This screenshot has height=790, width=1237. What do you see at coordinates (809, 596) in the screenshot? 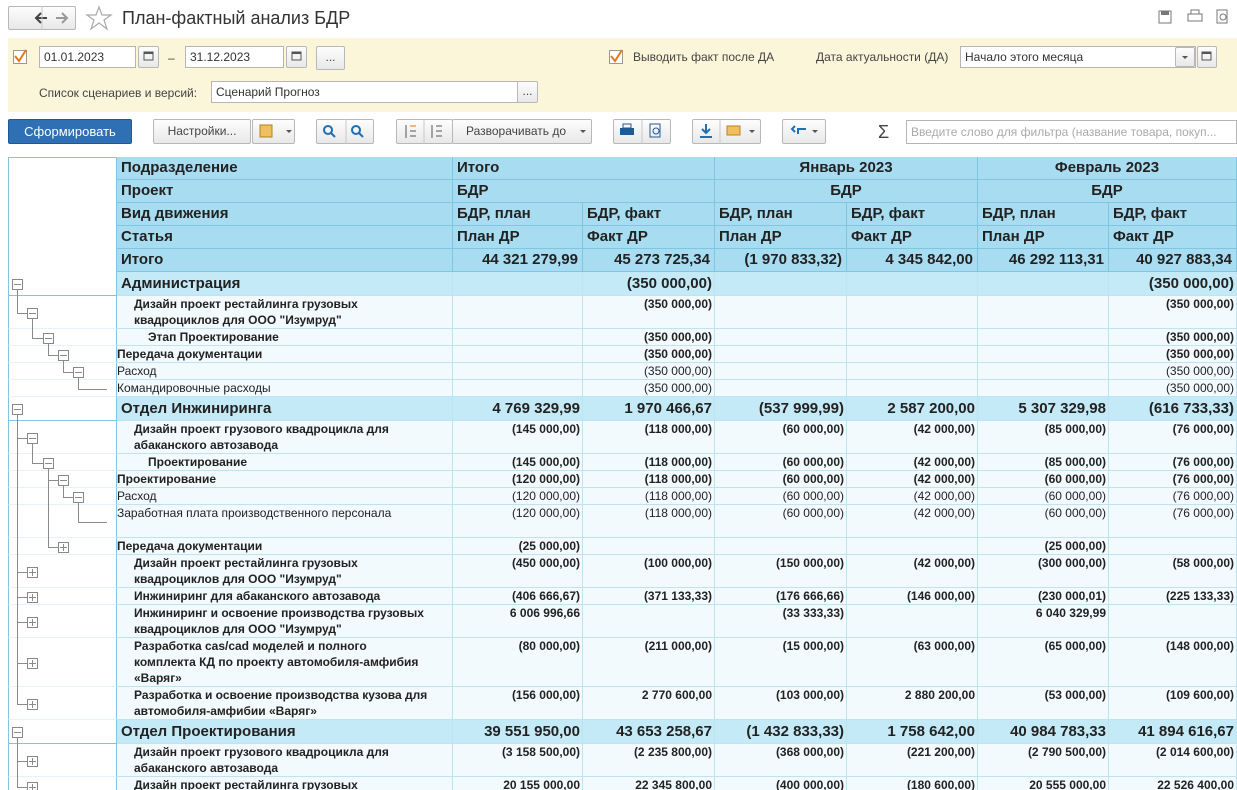
I see `row-value: (176 666,66)` at bounding box center [809, 596].